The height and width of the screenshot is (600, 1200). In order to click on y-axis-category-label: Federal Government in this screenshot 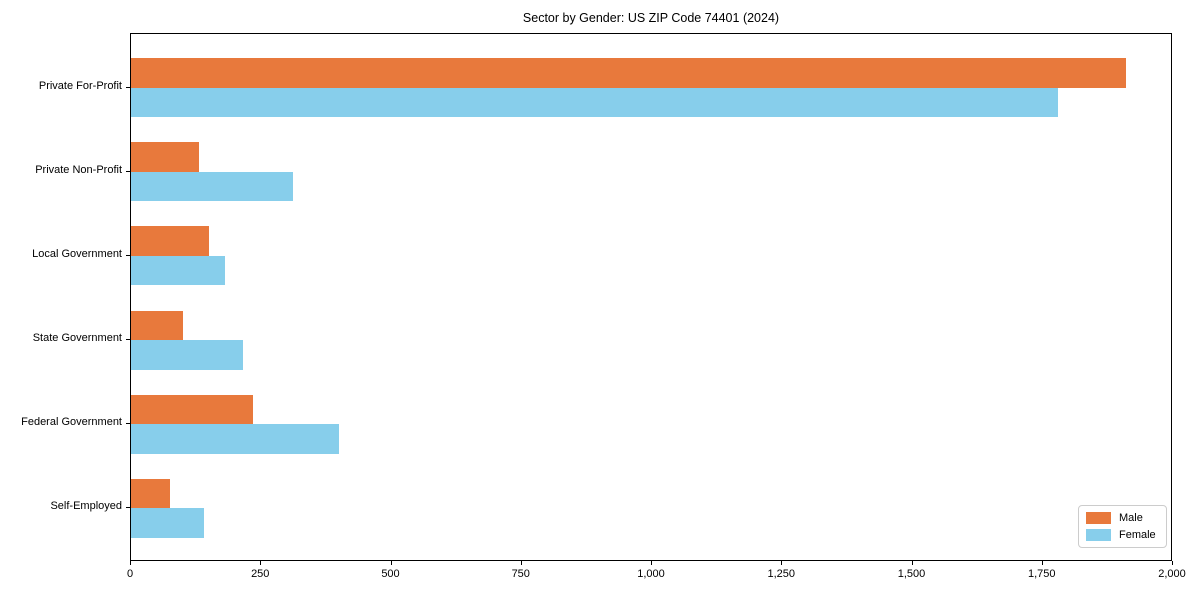, I will do `click(71, 422)`.